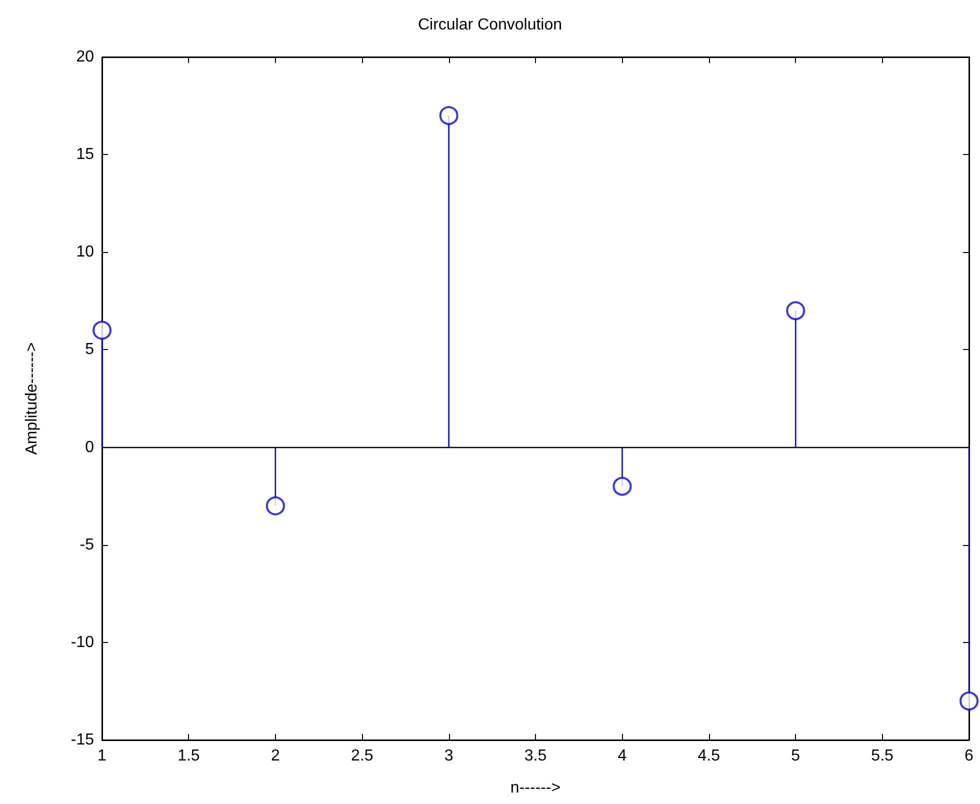 The width and height of the screenshot is (980, 804). I want to click on y-tick-label: 0, so click(89, 447).